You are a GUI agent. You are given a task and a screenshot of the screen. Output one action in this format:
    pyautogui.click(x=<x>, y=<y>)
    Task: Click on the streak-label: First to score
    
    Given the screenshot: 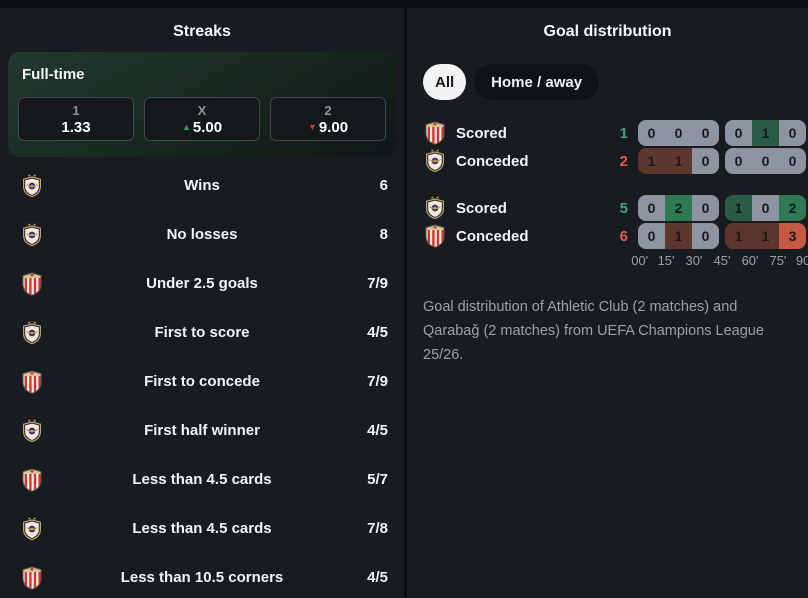 What is the action you would take?
    pyautogui.click(x=202, y=332)
    